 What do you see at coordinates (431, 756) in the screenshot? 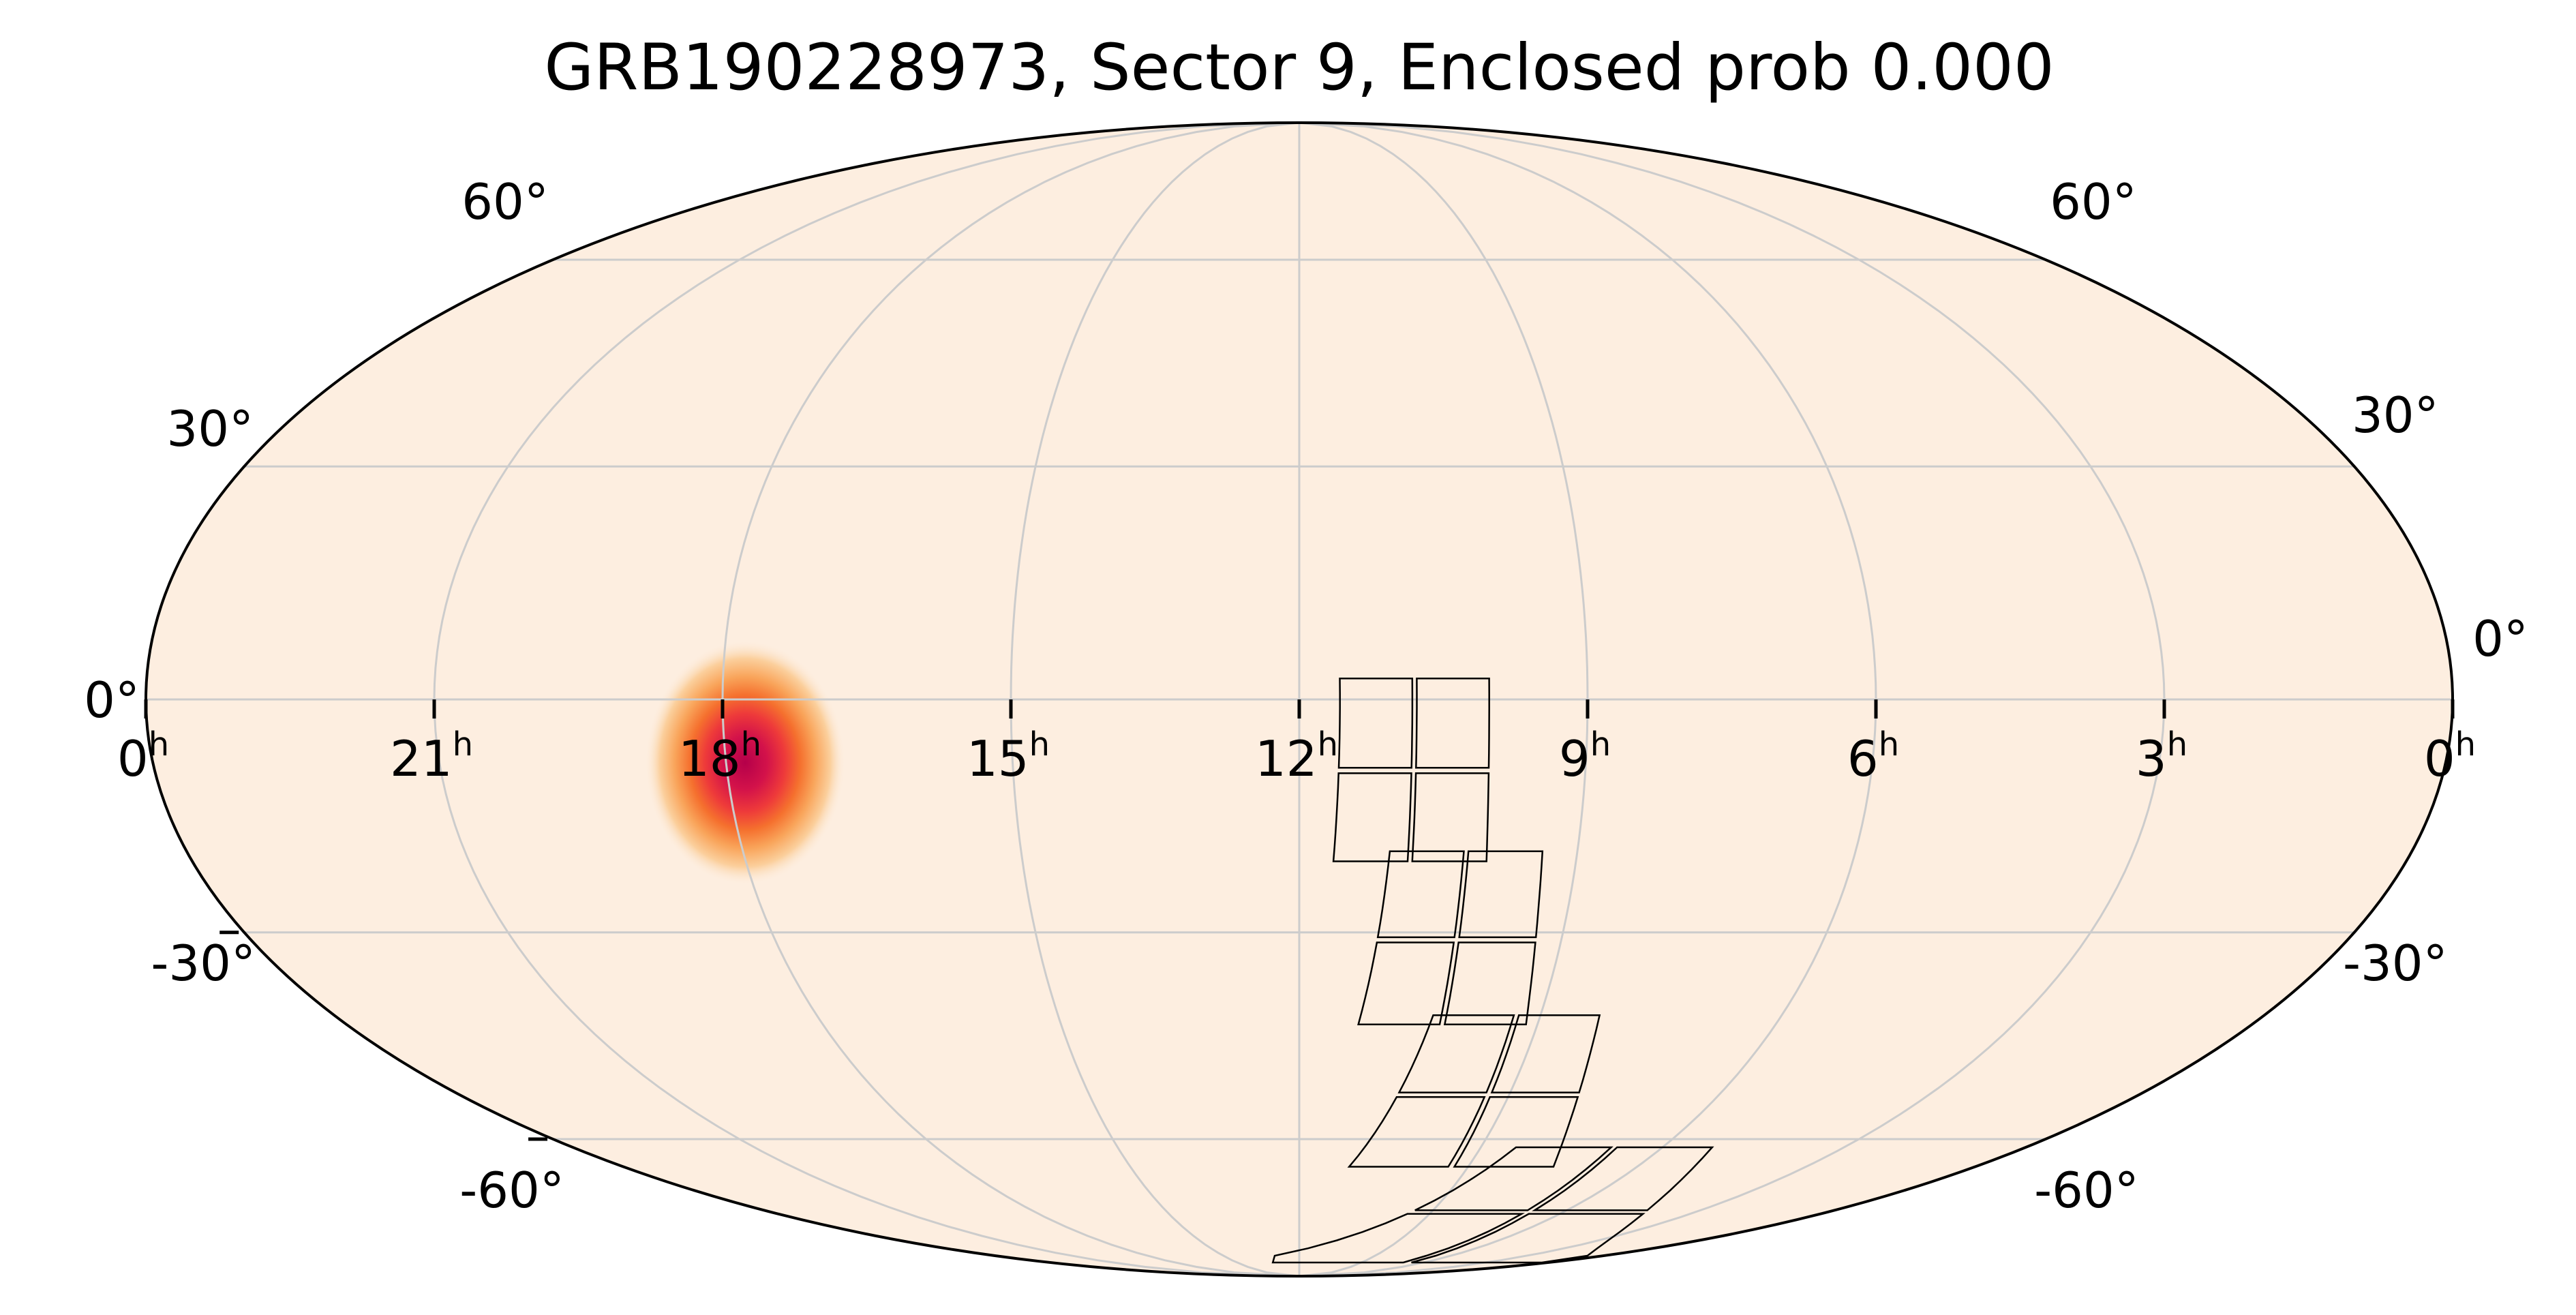
I see `ra-tick-label: 21h` at bounding box center [431, 756].